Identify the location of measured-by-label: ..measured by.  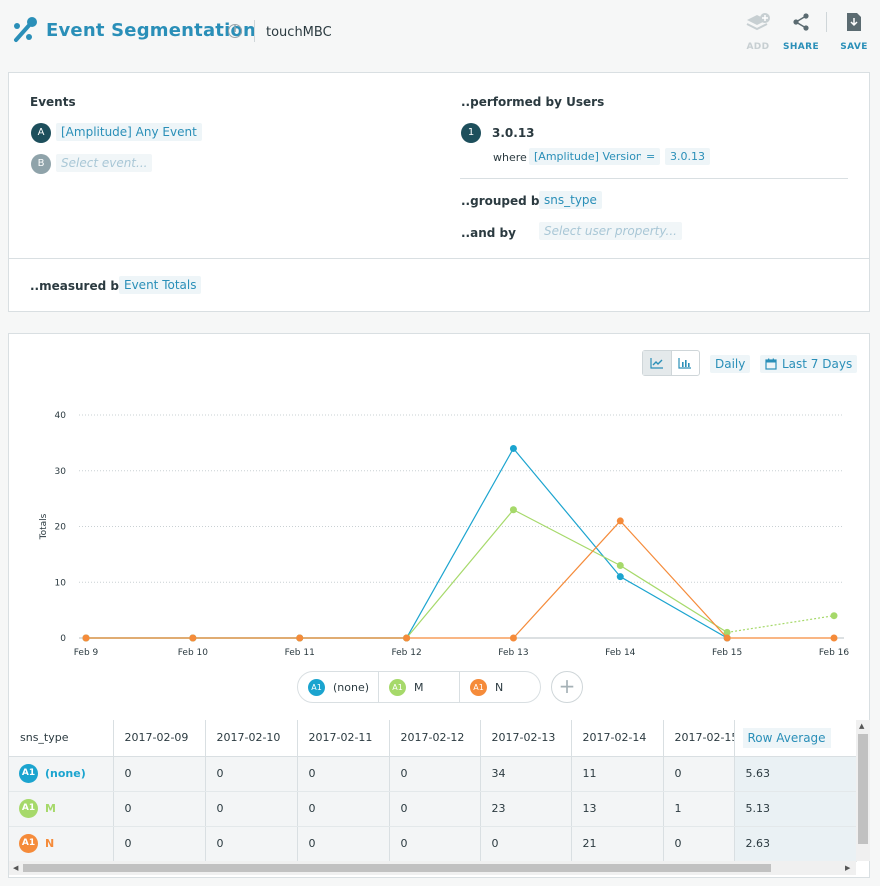
(78, 286).